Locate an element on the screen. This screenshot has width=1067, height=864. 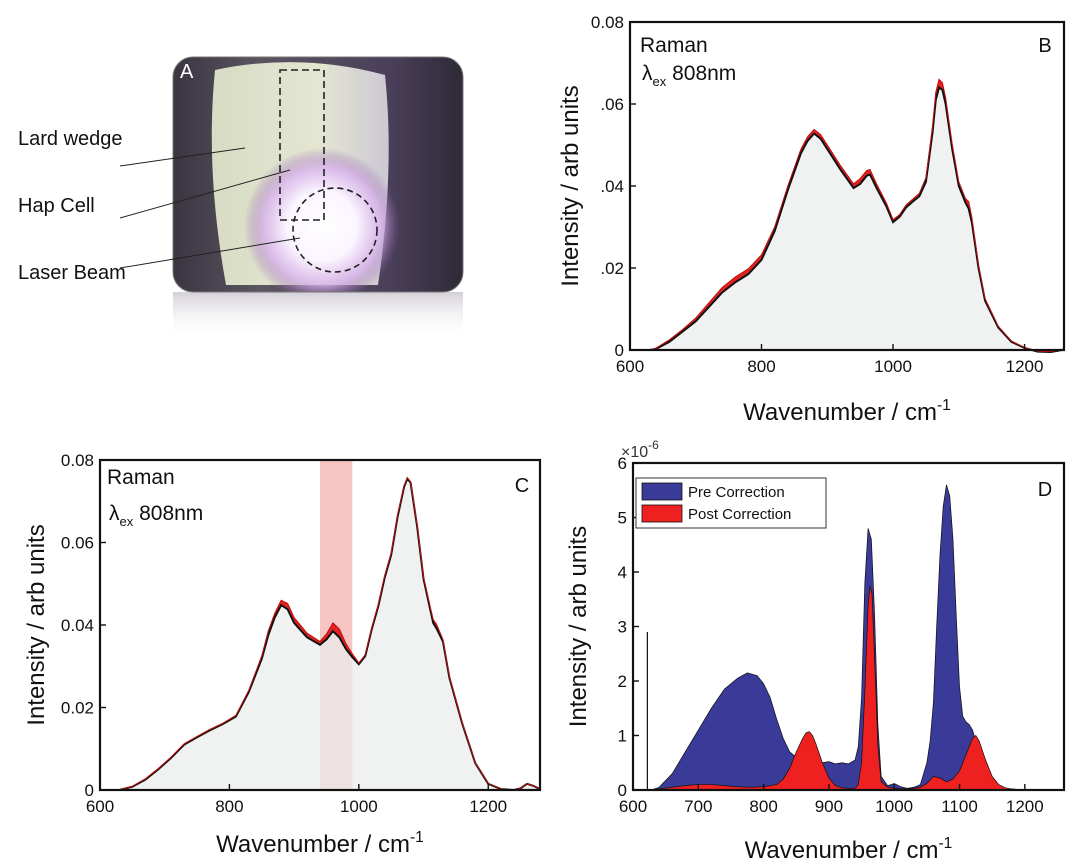
legend-entry: Pre Correction is located at coordinates (736, 492).